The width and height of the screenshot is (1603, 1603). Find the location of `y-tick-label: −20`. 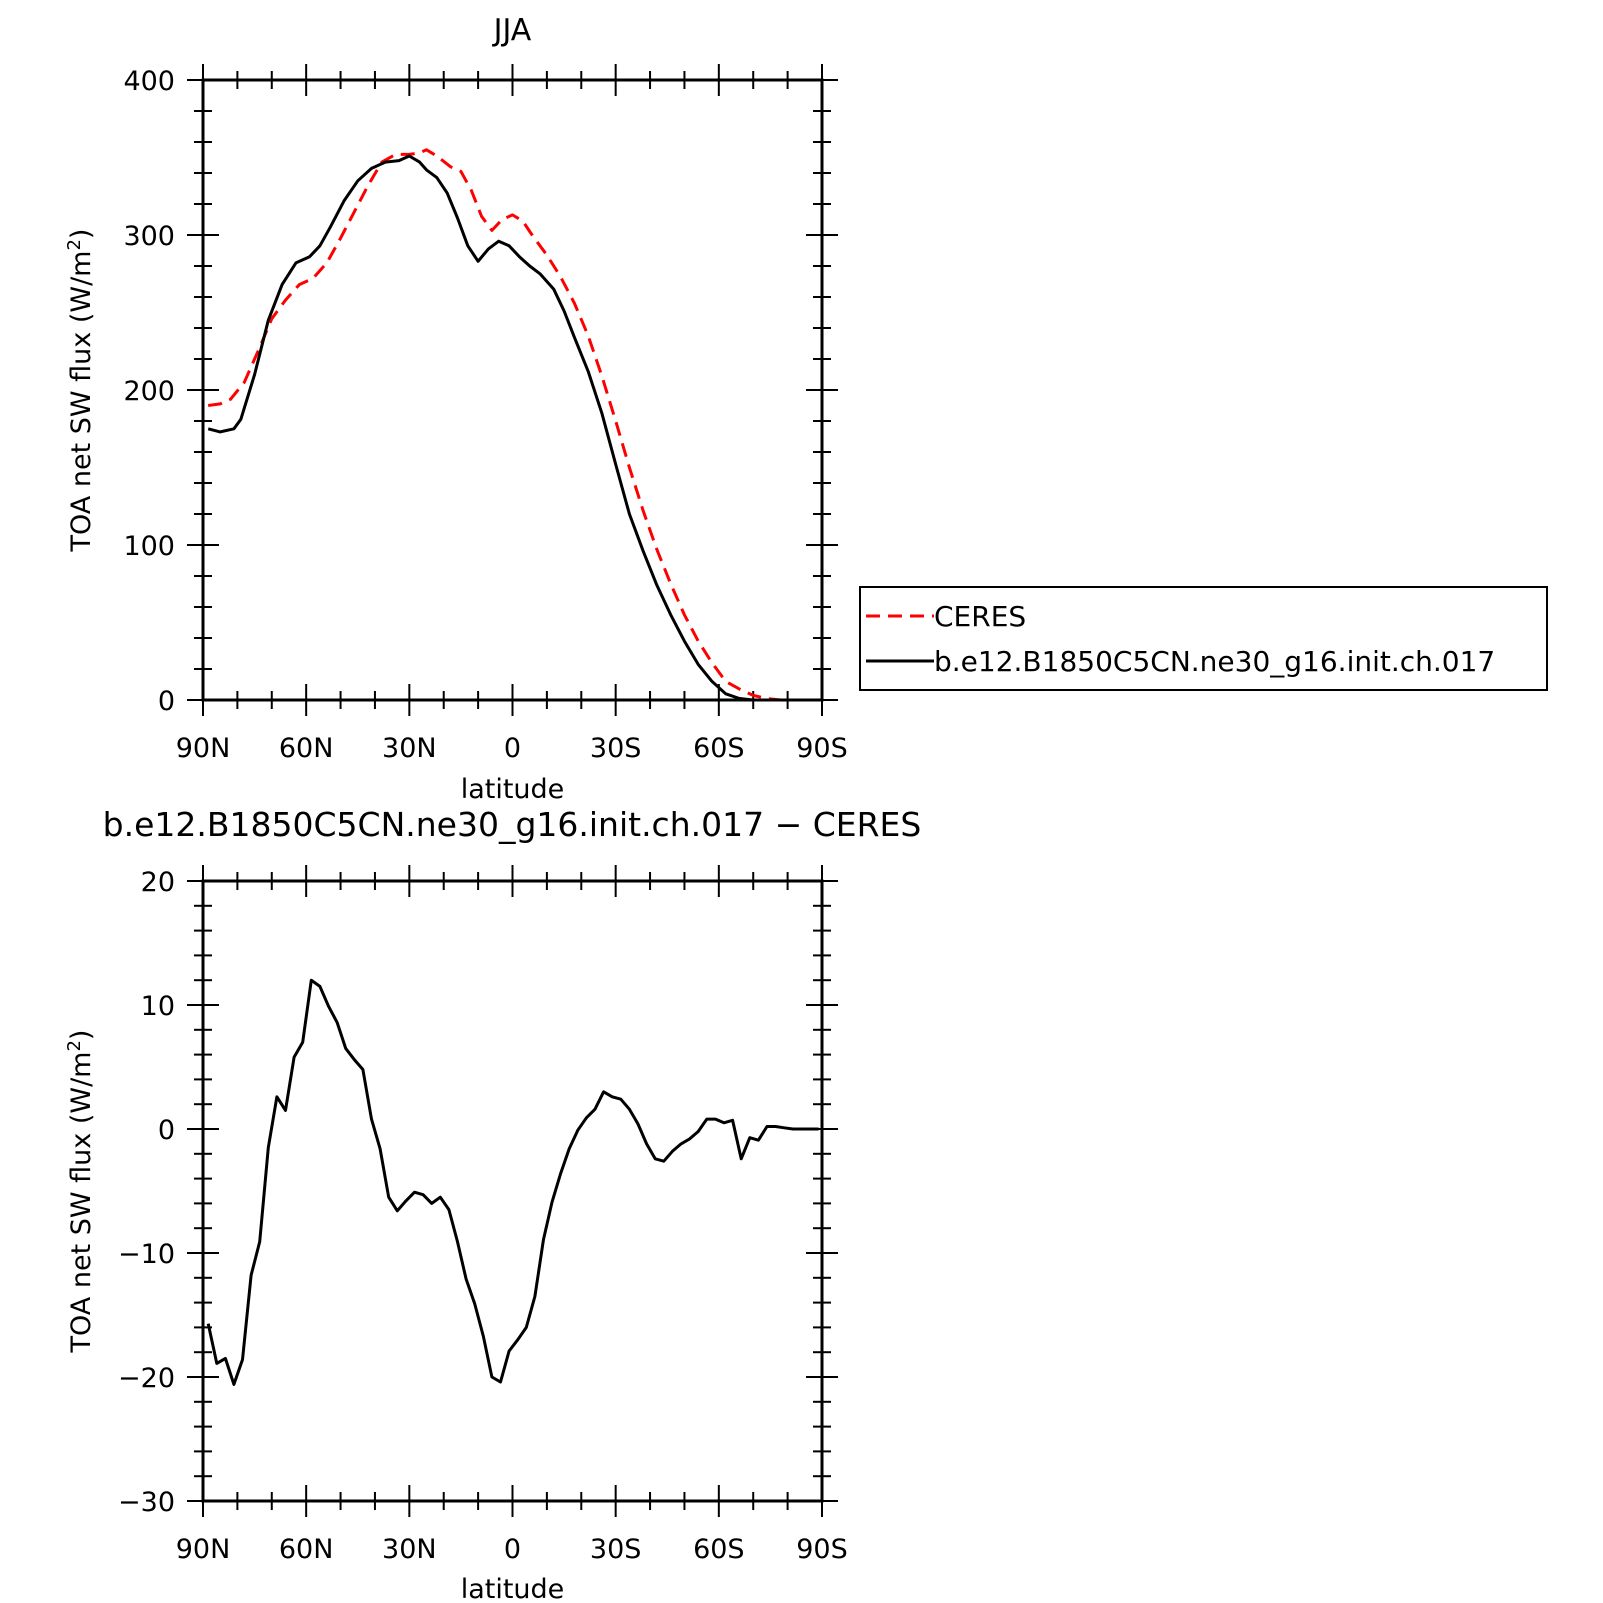

y-tick-label: −20 is located at coordinates (146, 1378).